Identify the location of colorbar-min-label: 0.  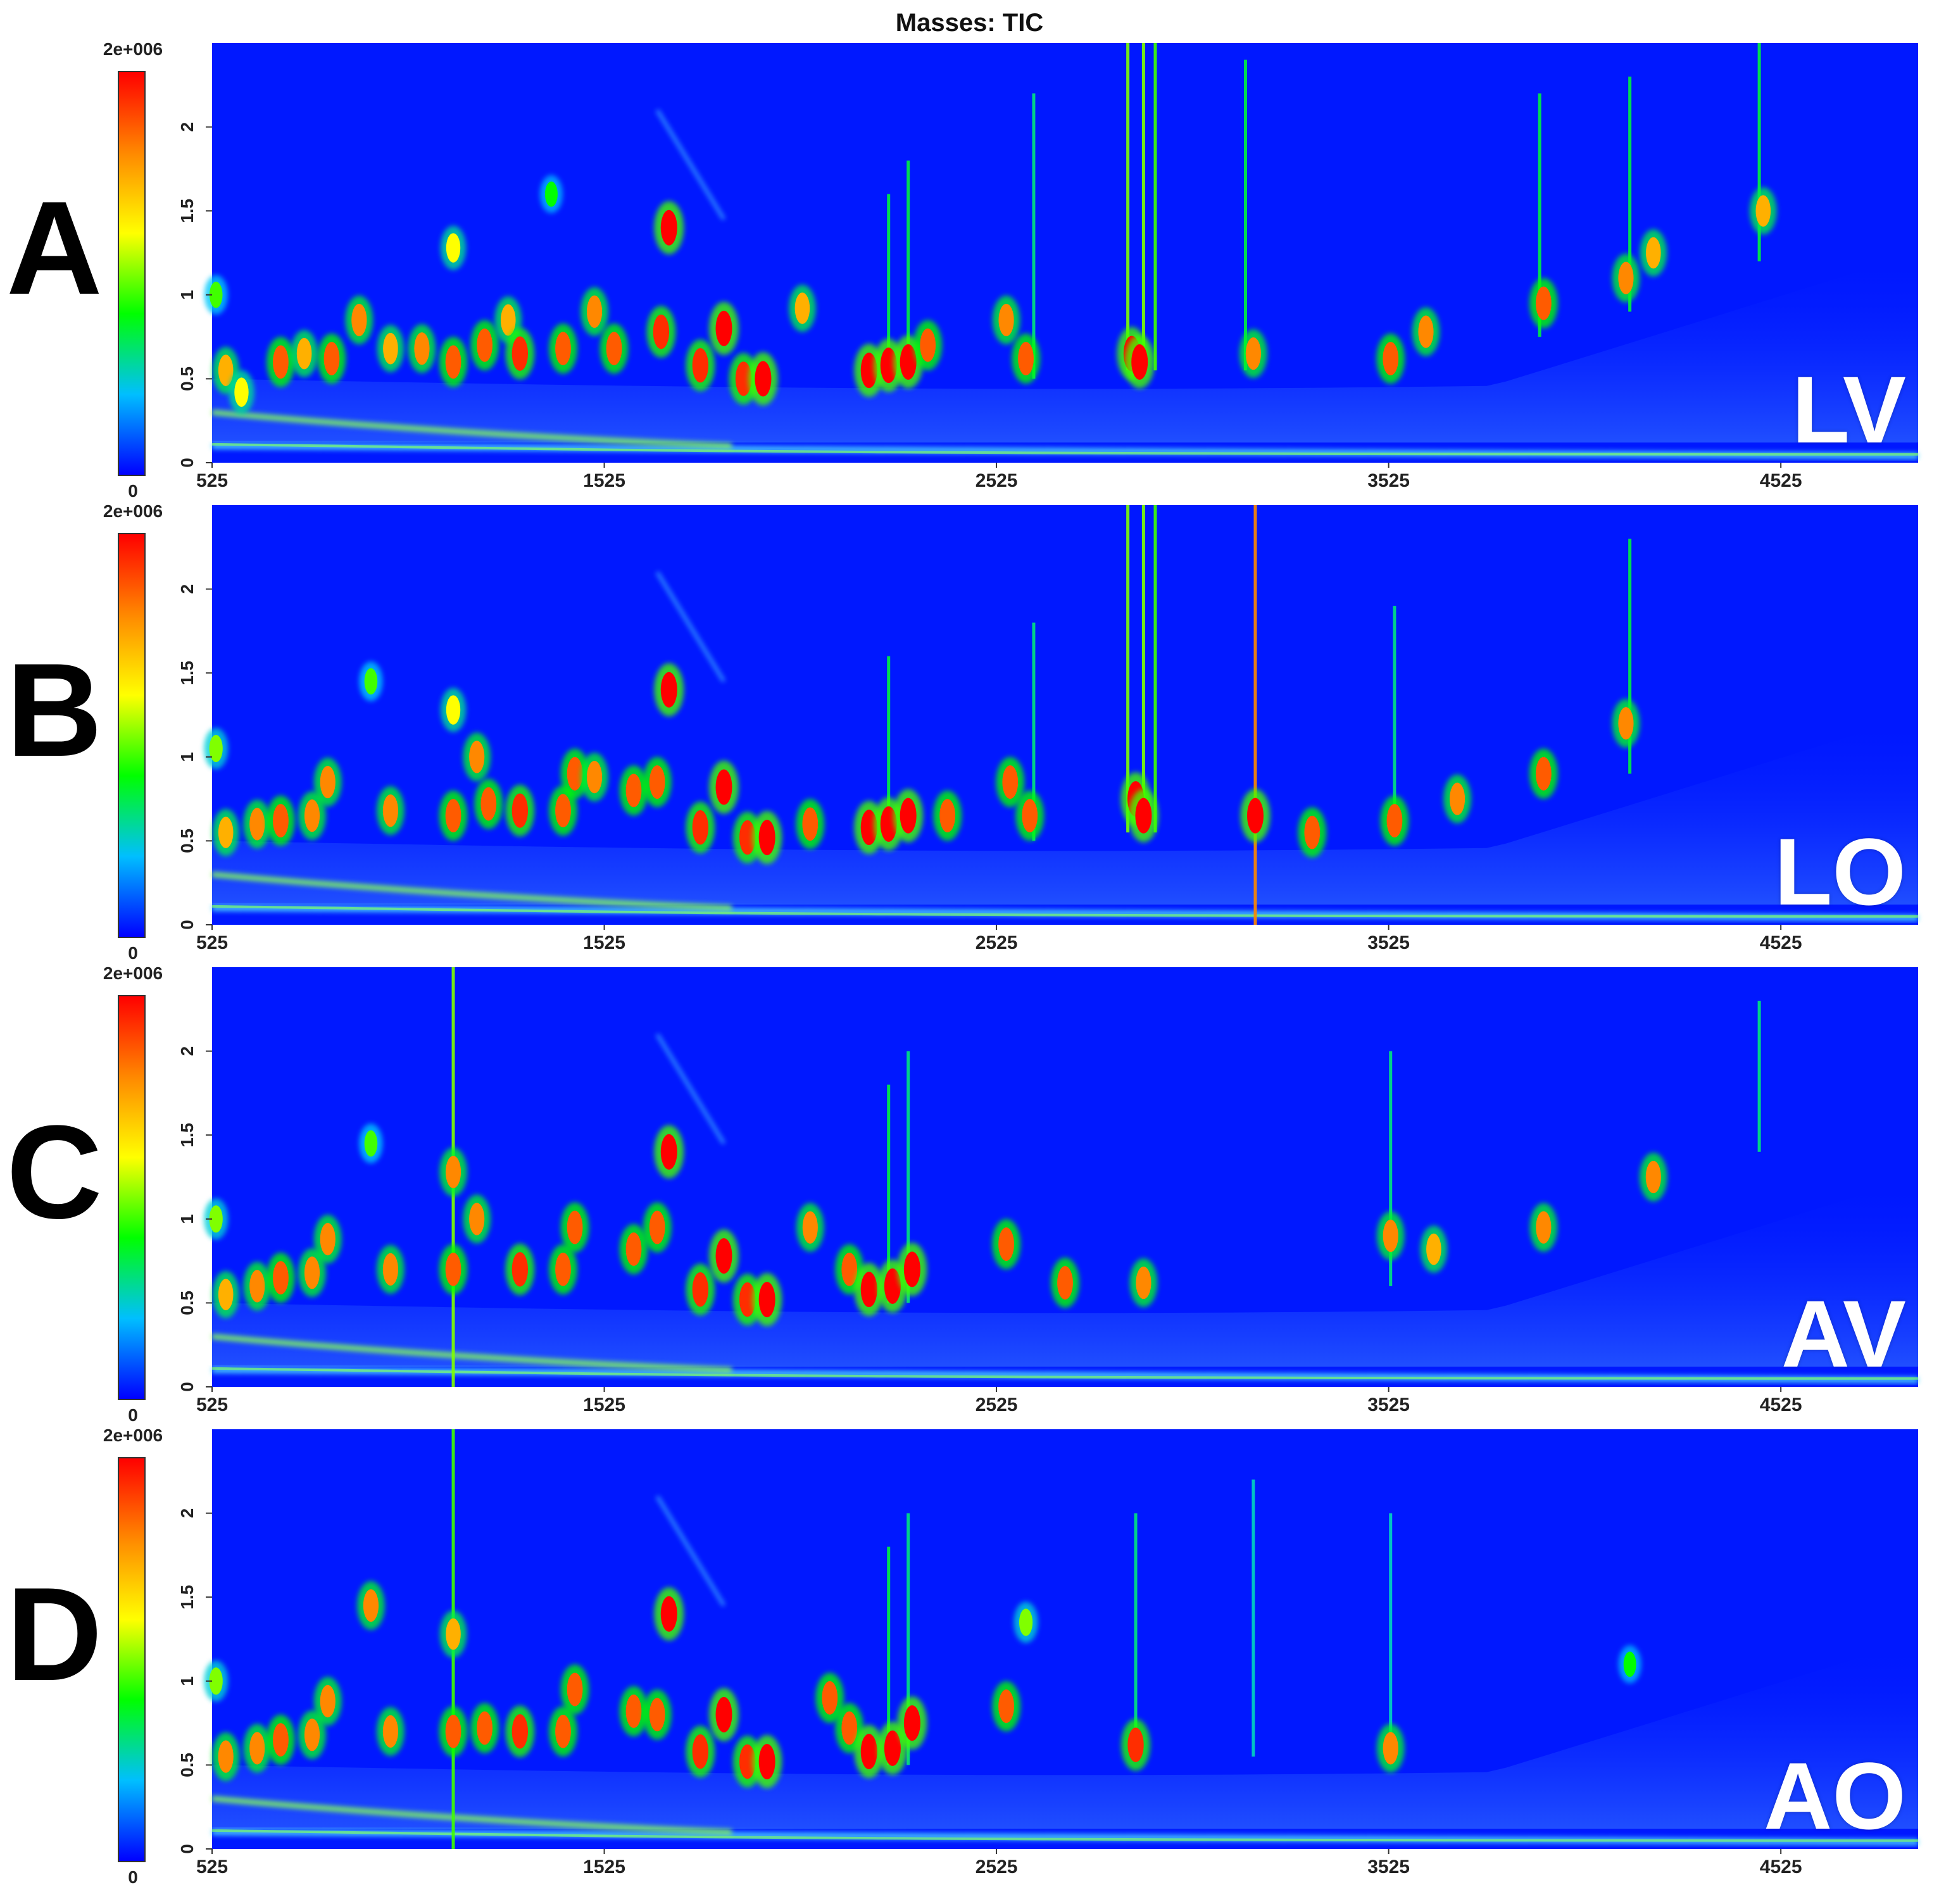
(133, 1877).